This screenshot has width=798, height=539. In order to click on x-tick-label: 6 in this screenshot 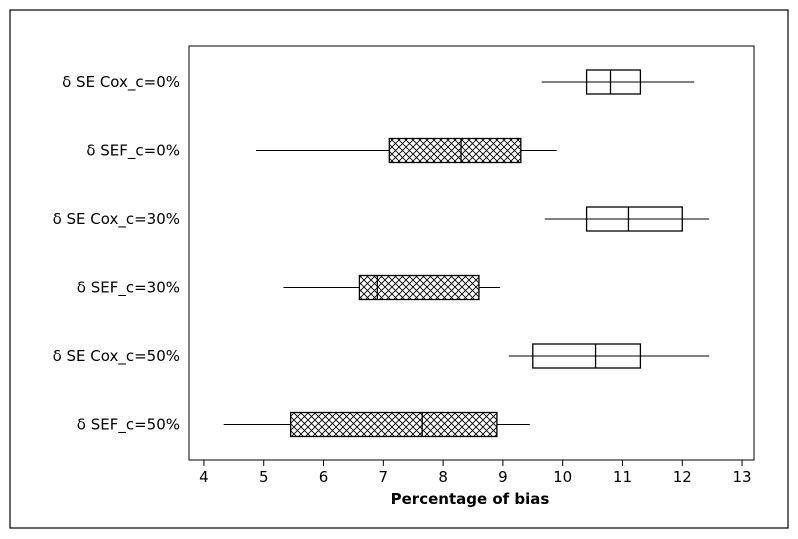, I will do `click(324, 477)`.